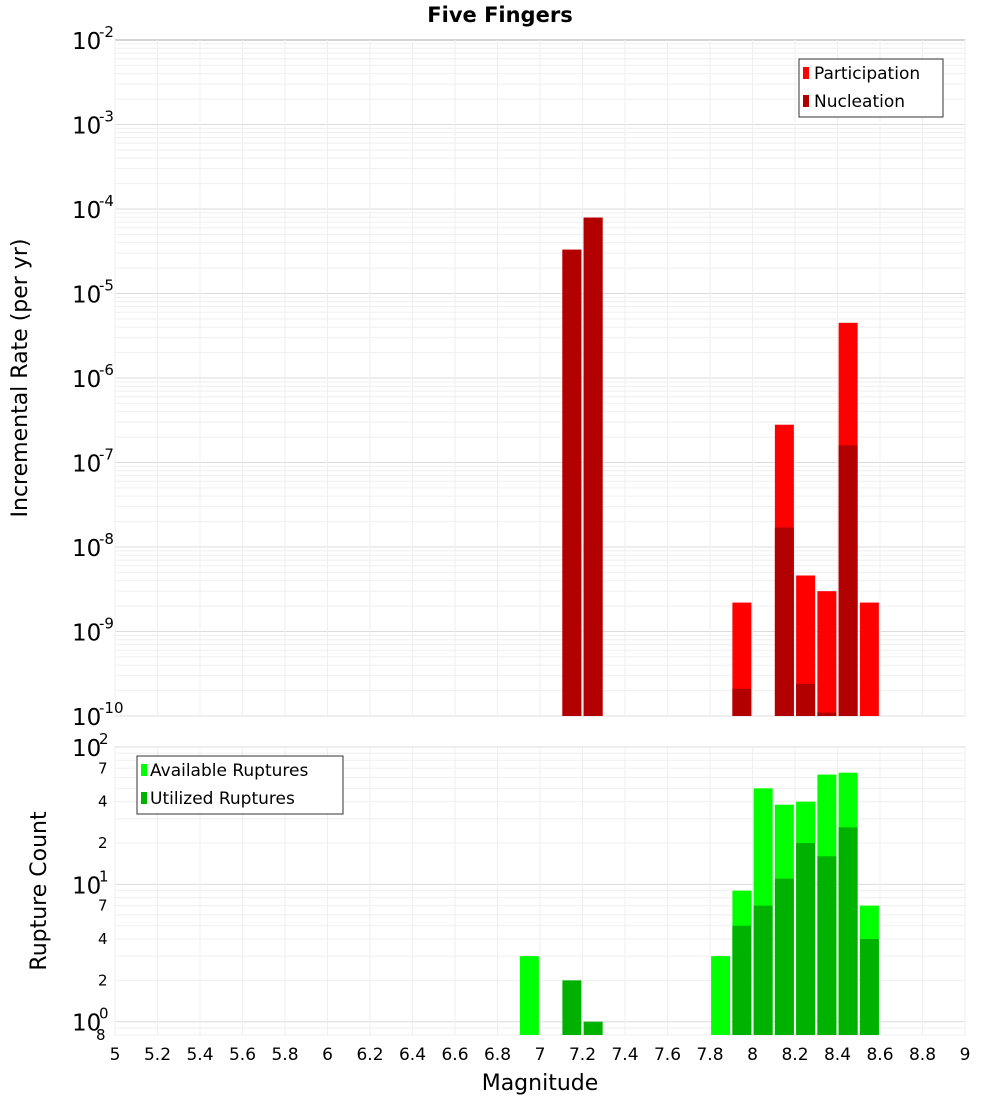 This screenshot has width=1000, height=1100. Describe the element at coordinates (101, 1035) in the screenshot. I see `y-minor-tick-label: 8` at that location.